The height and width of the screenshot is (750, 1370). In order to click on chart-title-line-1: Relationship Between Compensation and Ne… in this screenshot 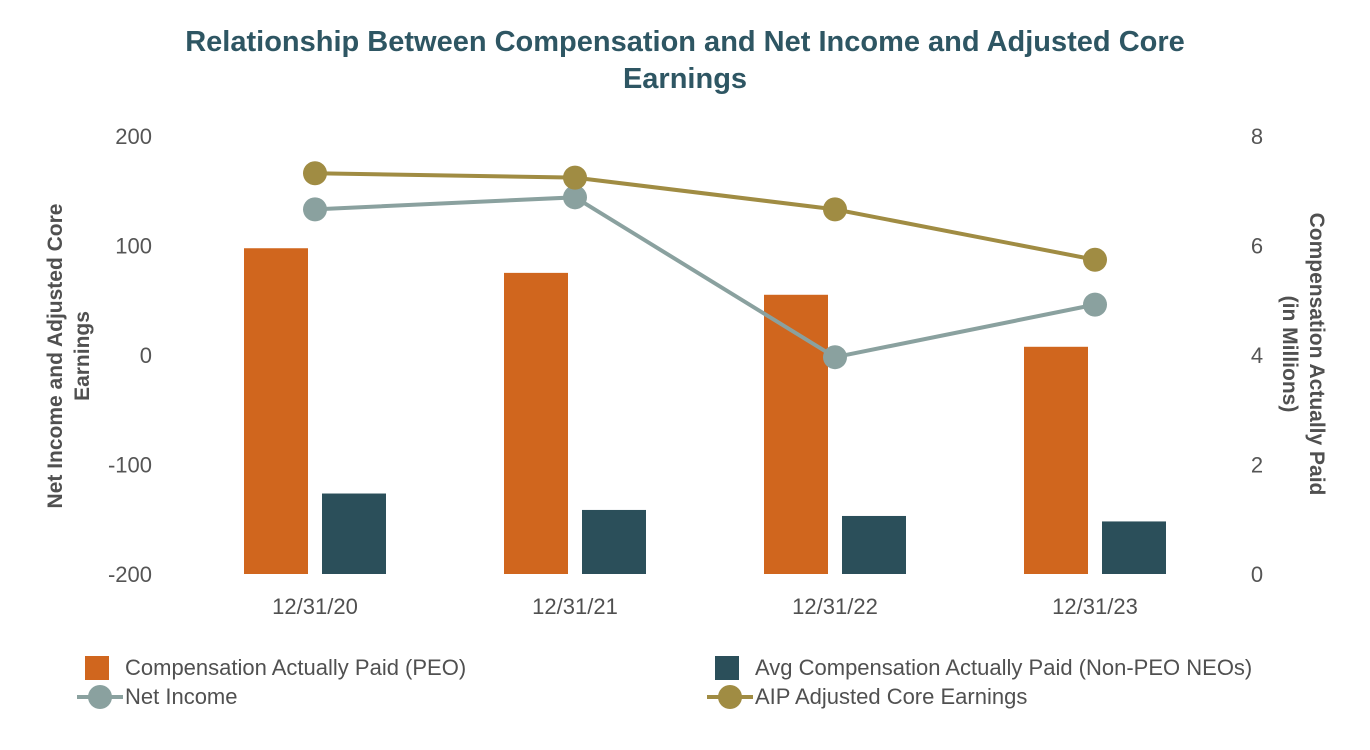, I will do `click(685, 42)`.